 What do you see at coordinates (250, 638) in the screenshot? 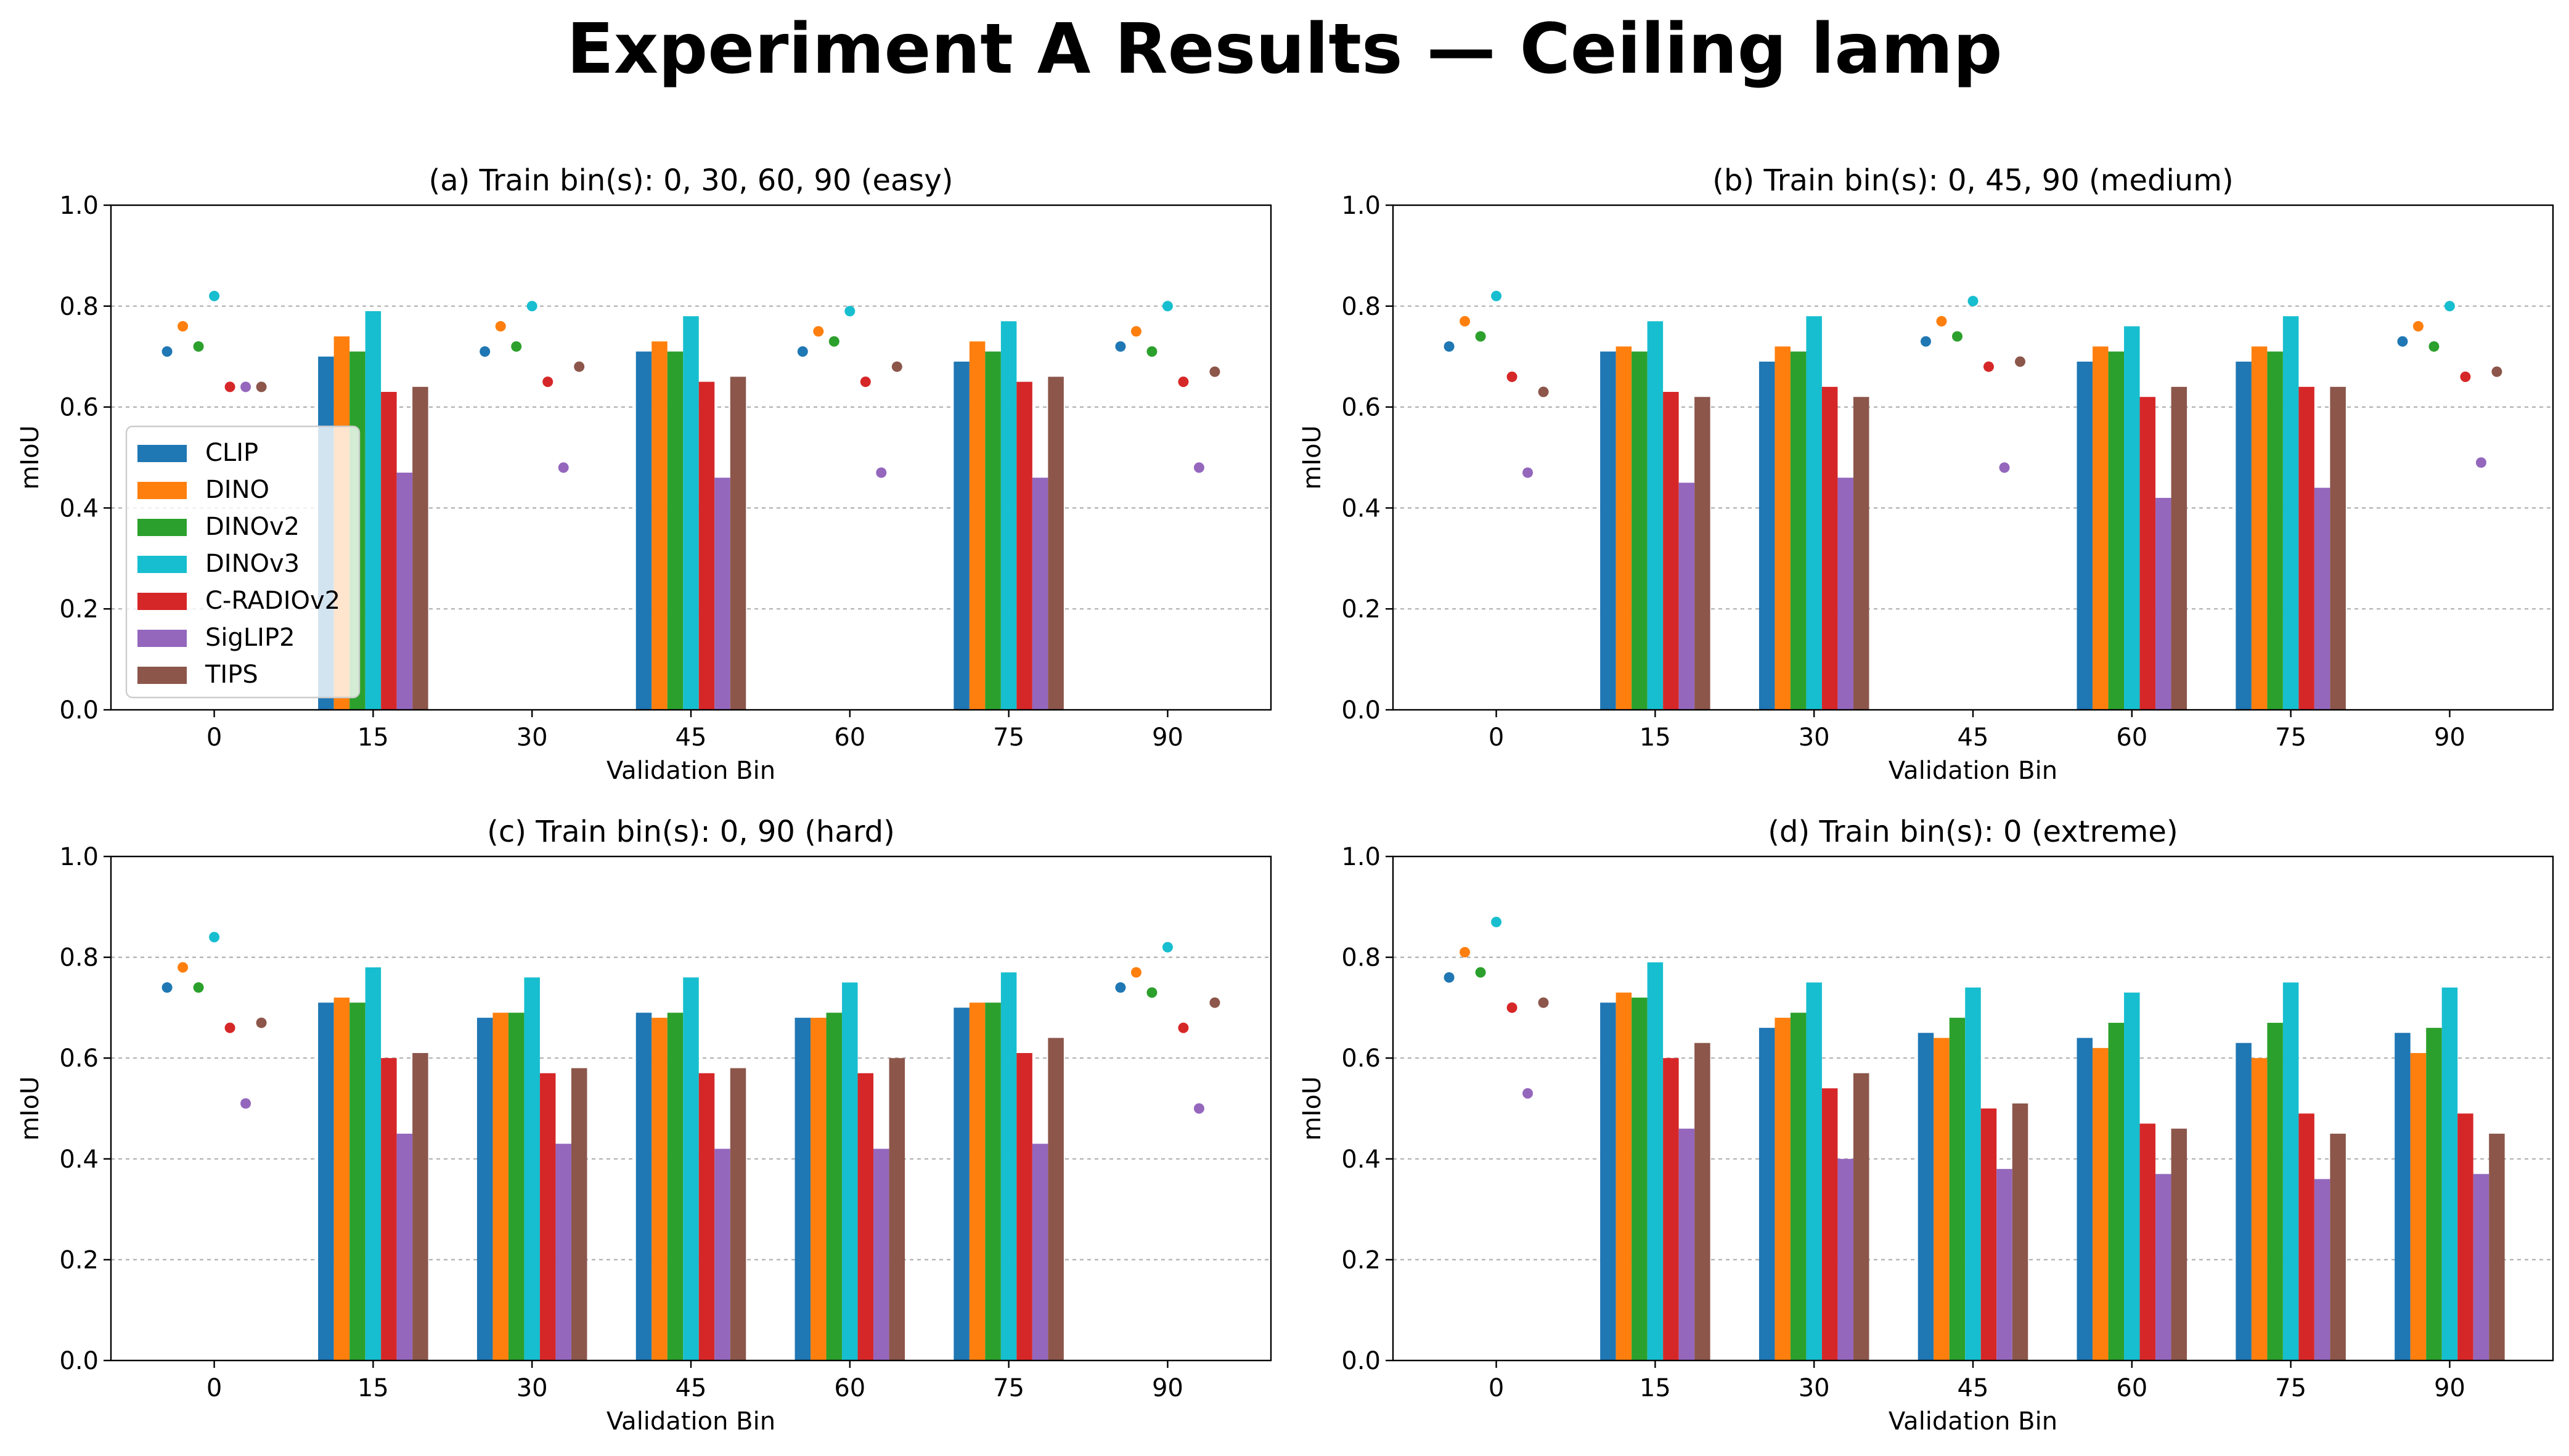
I see `legend-label-siglip2: SigLIP2` at bounding box center [250, 638].